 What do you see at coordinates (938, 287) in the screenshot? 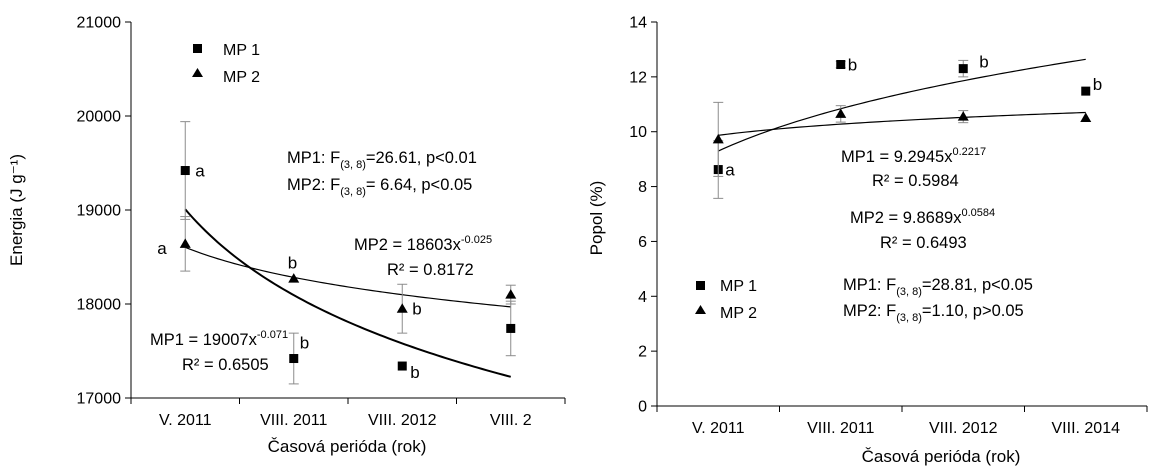
I see `stats-mp1: MP1: F(3, 8)=28.81, p<0.05` at bounding box center [938, 287].